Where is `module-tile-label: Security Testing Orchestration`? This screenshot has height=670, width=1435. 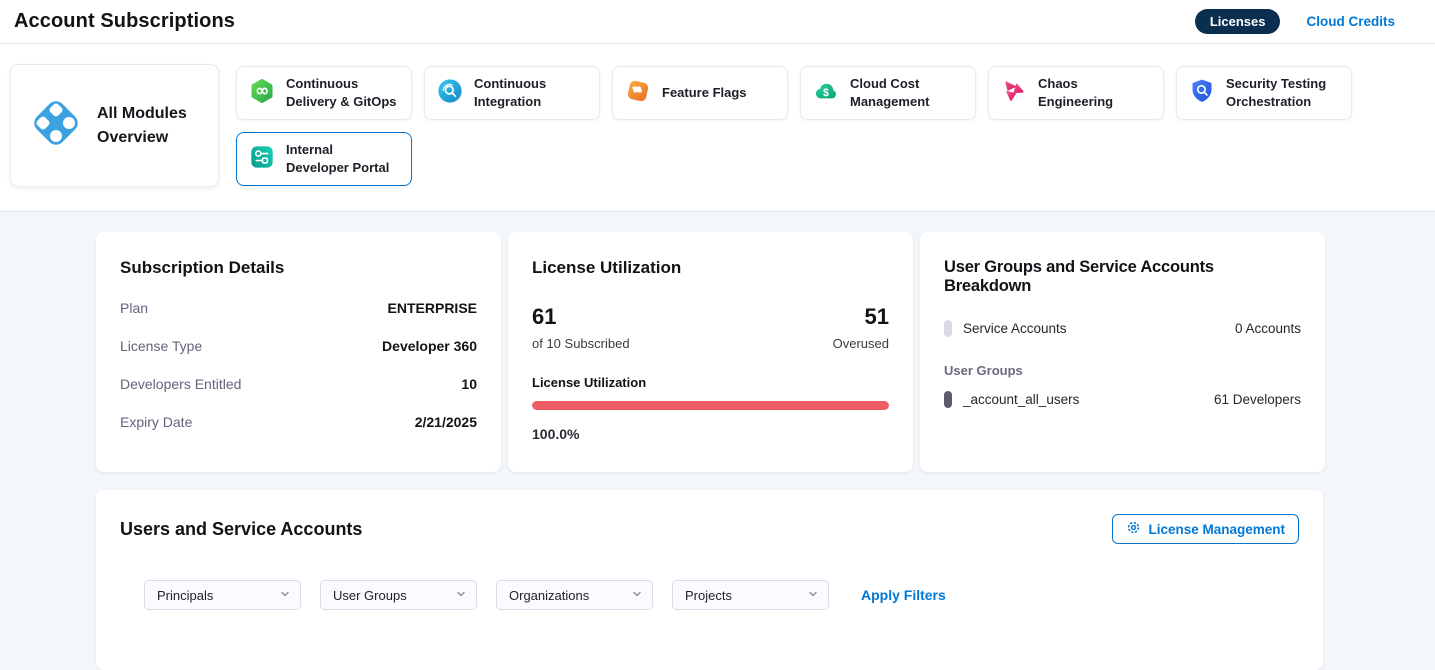
module-tile-label: Security Testing Orchestration is located at coordinates (1276, 92).